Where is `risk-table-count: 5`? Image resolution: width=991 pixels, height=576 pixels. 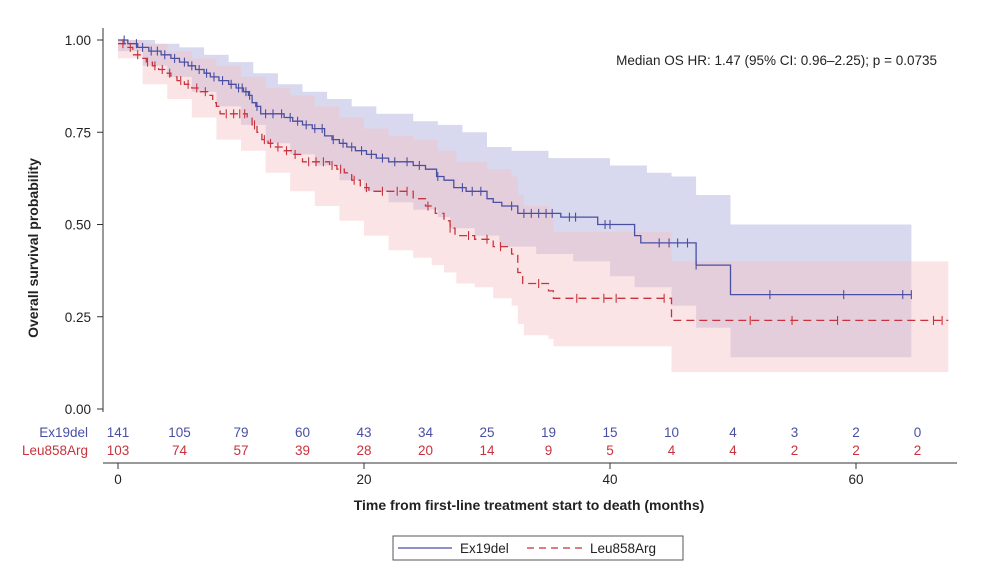
risk-table-count: 5 is located at coordinates (610, 450).